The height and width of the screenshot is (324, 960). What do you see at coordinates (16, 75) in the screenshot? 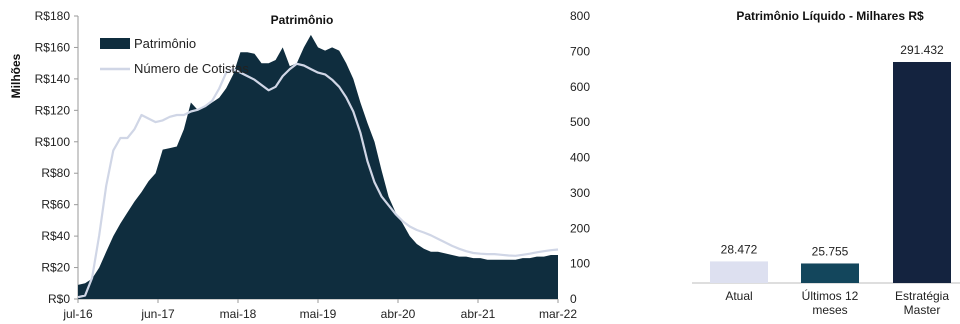
I see `y-axis-label: Milhões` at bounding box center [16, 75].